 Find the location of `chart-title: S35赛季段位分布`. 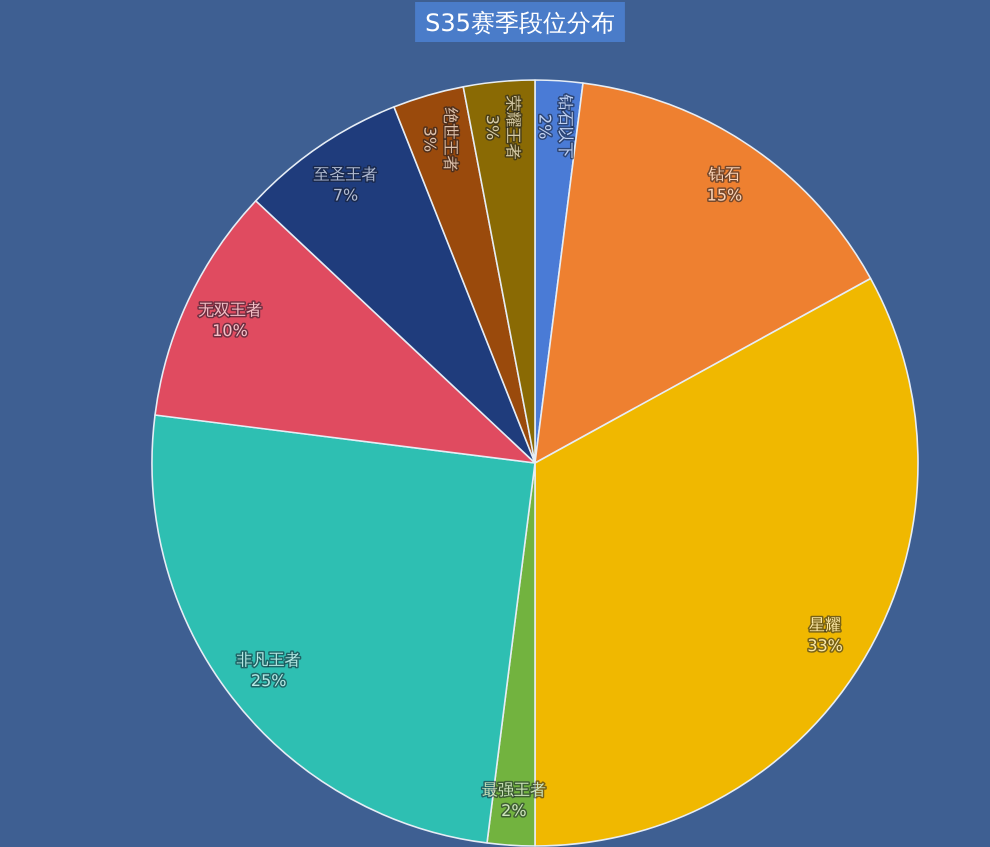

chart-title: S35赛季段位分布 is located at coordinates (520, 23).